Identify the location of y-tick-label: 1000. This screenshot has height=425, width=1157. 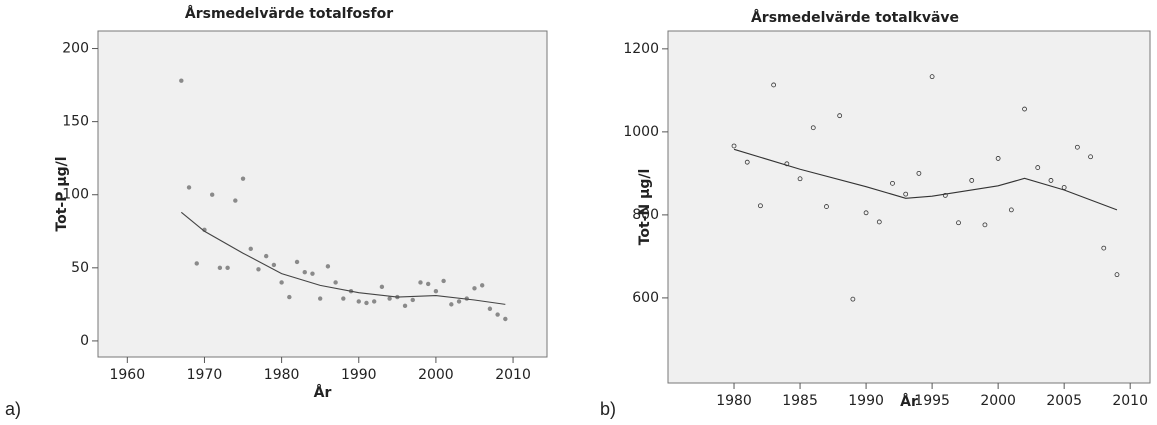
(641, 132).